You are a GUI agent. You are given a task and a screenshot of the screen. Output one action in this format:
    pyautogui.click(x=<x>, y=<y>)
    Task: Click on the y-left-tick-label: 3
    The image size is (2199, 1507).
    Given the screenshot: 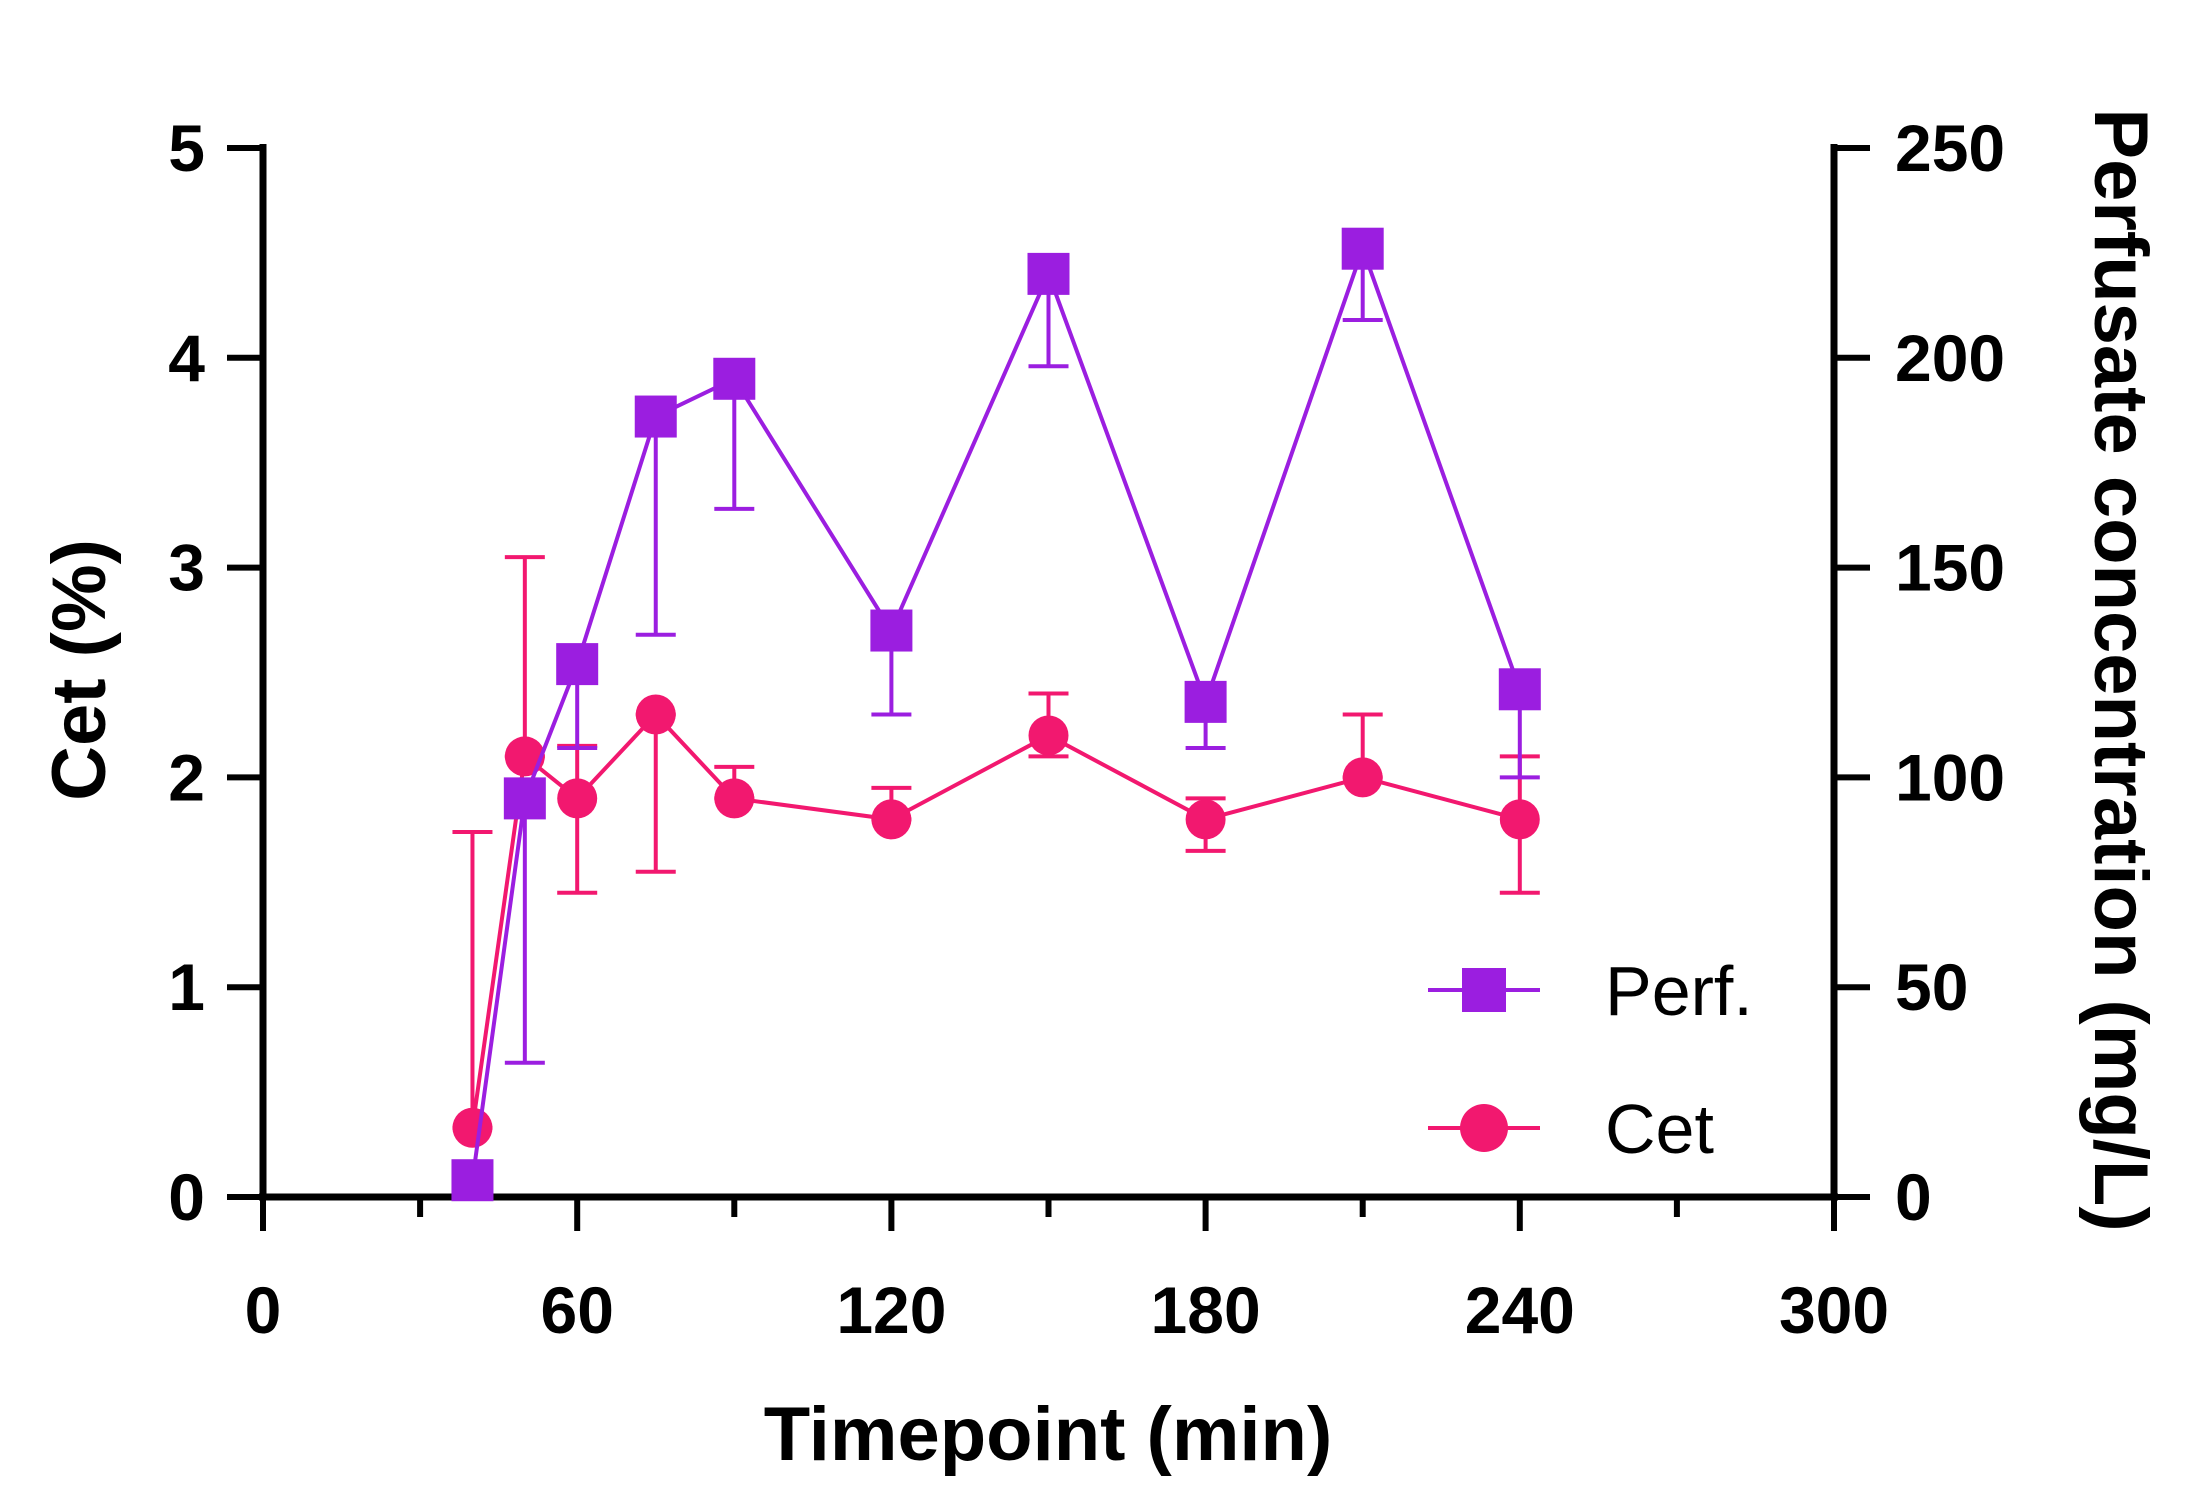 What is the action you would take?
    pyautogui.click(x=186, y=568)
    